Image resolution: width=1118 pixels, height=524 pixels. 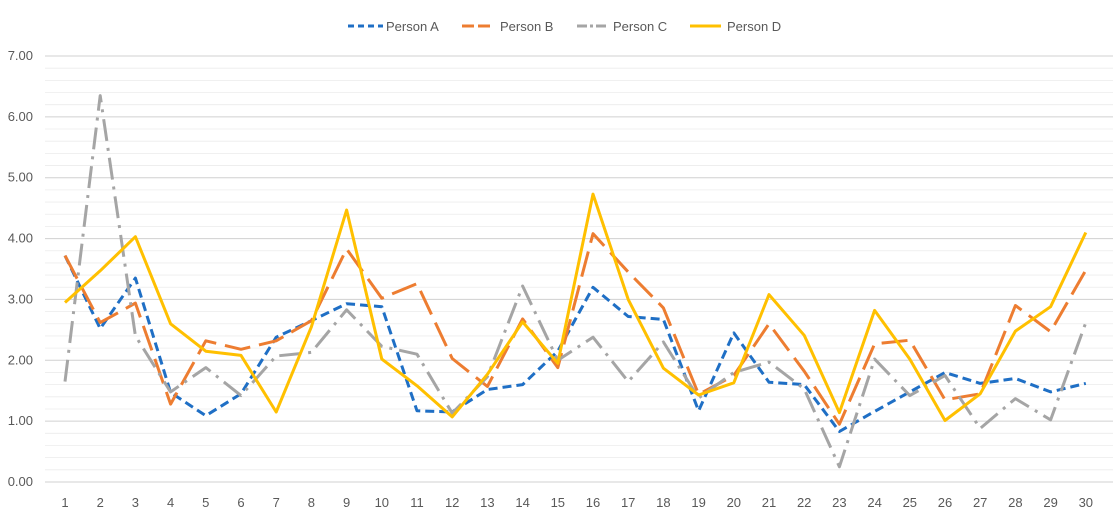 I want to click on x-tick-label: 24, so click(x=874, y=502).